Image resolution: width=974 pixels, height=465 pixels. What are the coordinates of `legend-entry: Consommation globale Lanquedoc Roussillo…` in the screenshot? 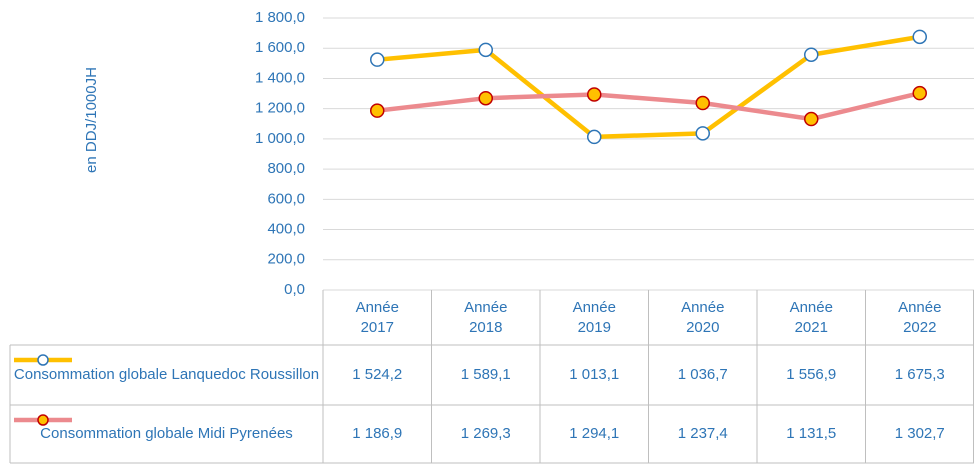 It's located at (166, 375).